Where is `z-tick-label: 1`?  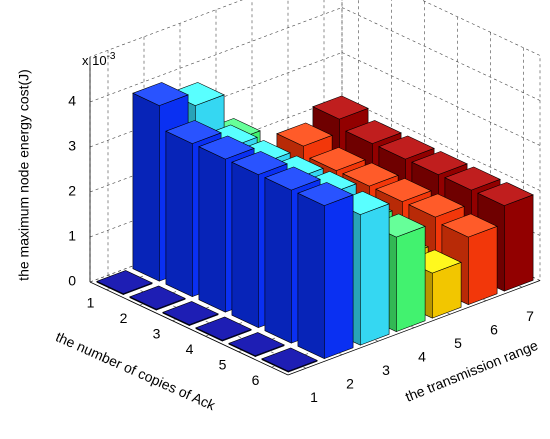
z-tick-label: 1 is located at coordinates (72, 236).